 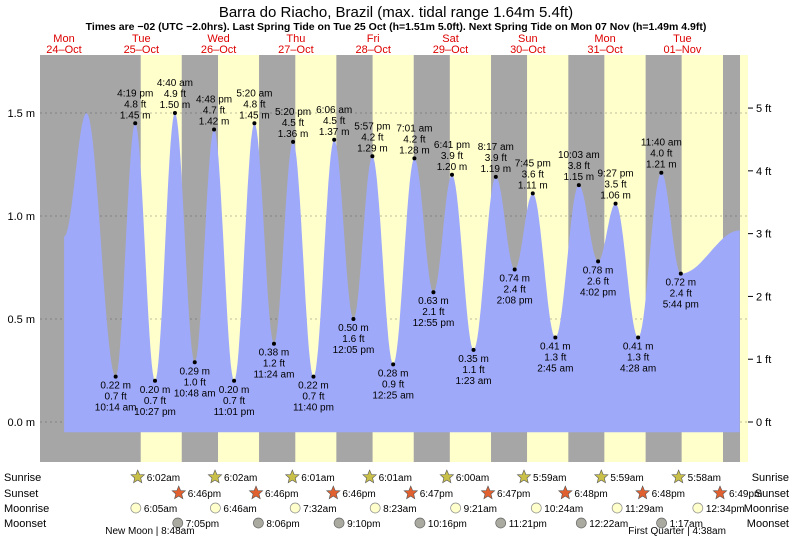 I want to click on astro-row-label-left: Moonrise, so click(x=26, y=509).